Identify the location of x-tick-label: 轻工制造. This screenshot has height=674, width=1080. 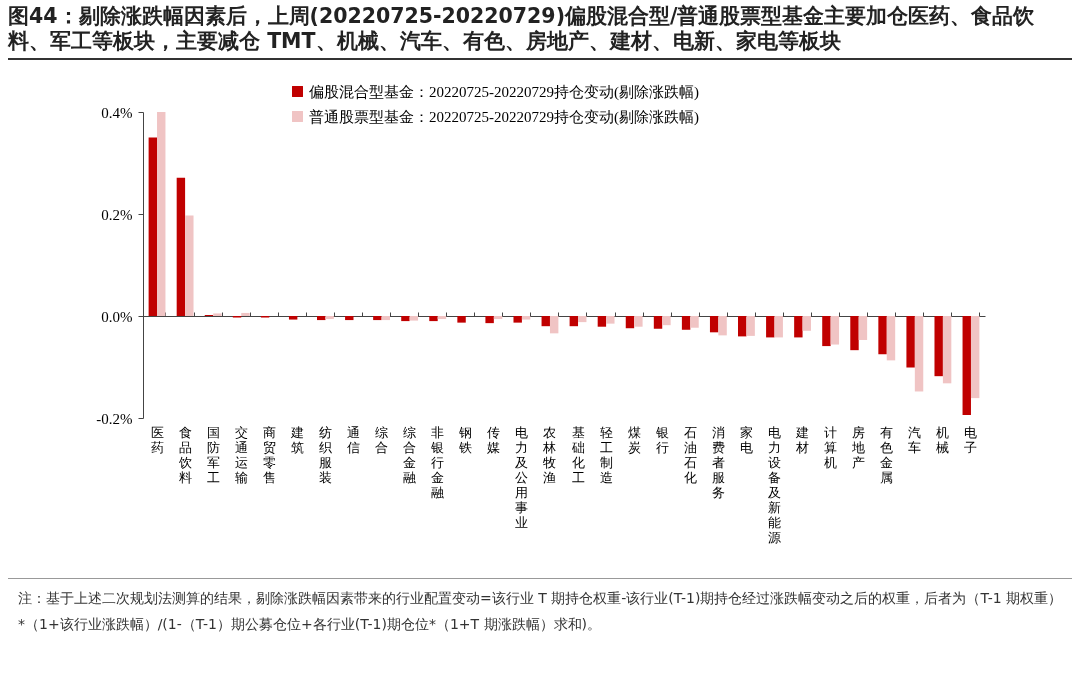
(606, 454).